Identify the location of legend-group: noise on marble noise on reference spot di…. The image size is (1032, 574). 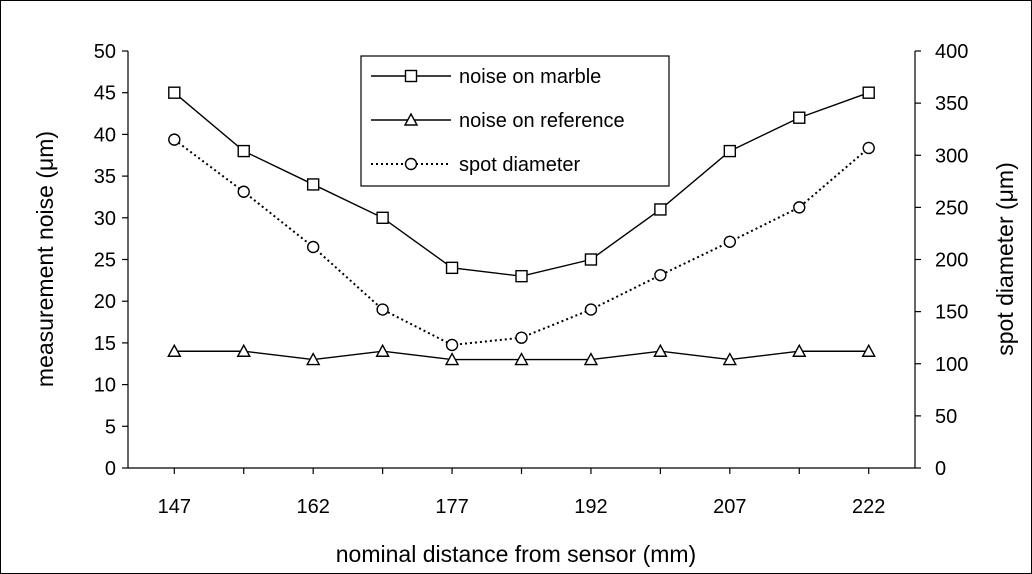
(515, 121).